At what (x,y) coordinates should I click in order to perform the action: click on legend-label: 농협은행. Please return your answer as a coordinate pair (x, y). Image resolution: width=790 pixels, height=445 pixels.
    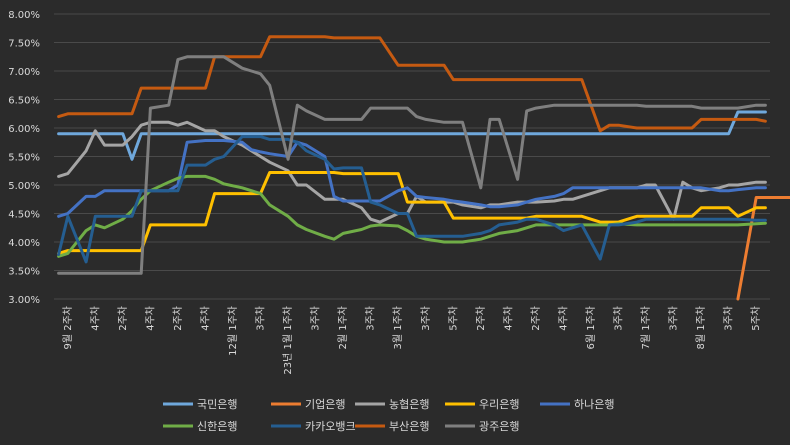
    Looking at the image, I should click on (409, 404).